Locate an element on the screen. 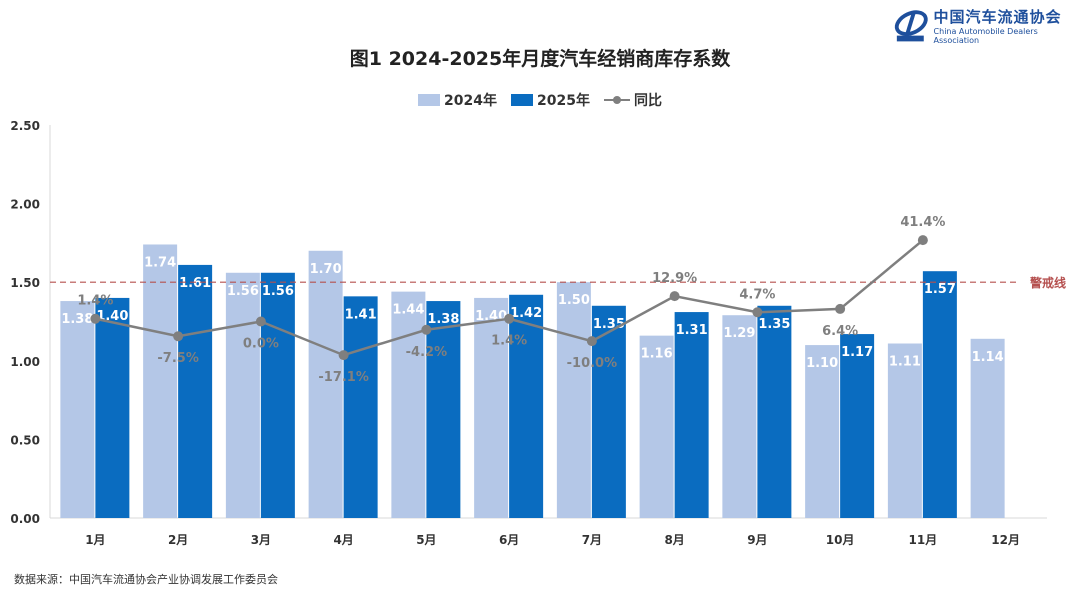 This screenshot has width=1080, height=597. x-tick-label: 7月 is located at coordinates (592, 540).